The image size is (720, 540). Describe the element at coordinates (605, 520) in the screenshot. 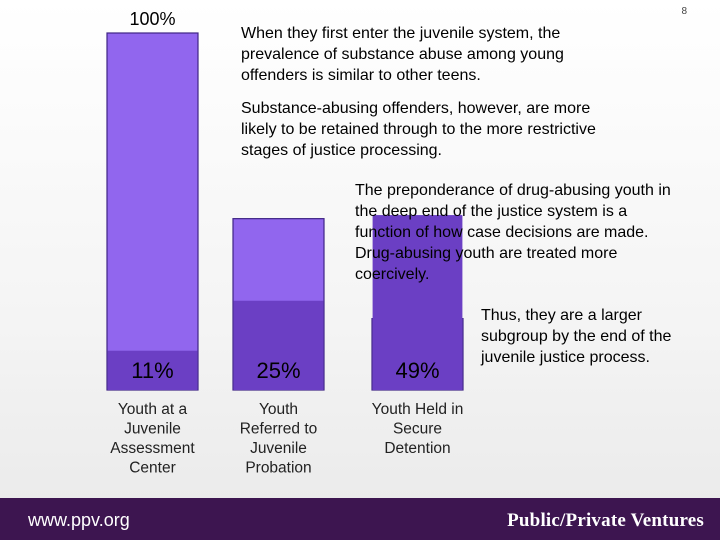

I see `organization-logo: Public/Private Ventures` at that location.